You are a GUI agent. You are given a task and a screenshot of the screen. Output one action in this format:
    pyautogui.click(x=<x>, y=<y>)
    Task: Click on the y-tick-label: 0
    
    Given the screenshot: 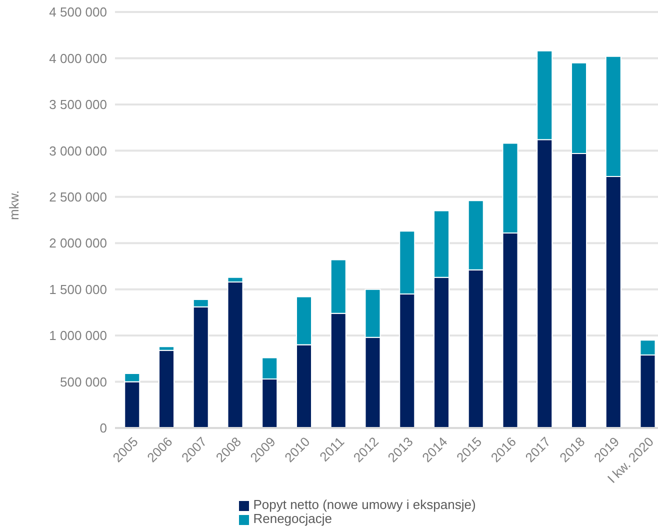 What is the action you would take?
    pyautogui.click(x=103, y=428)
    